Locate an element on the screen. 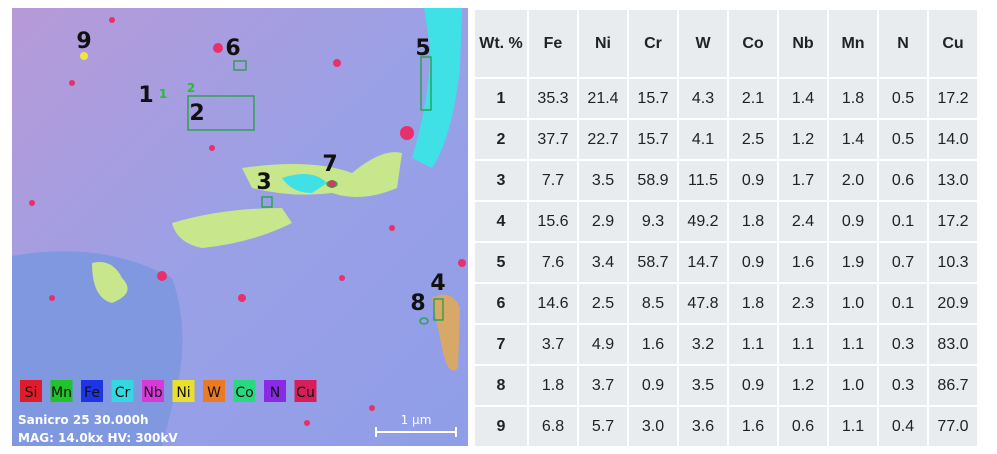 This screenshot has height=454, width=997. table-cell: 14.0 is located at coordinates (953, 139).